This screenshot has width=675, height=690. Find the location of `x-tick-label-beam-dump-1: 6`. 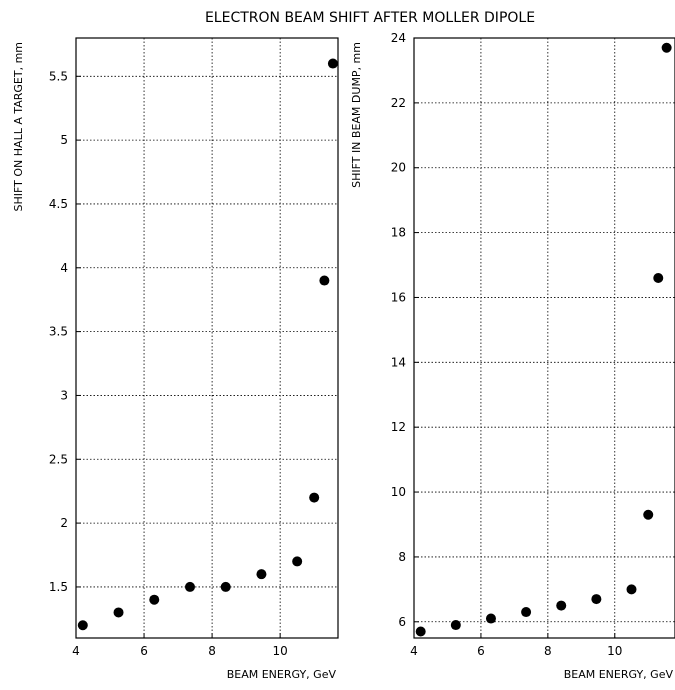

x-tick-label-beam-dump-1: 6 is located at coordinates (481, 651).